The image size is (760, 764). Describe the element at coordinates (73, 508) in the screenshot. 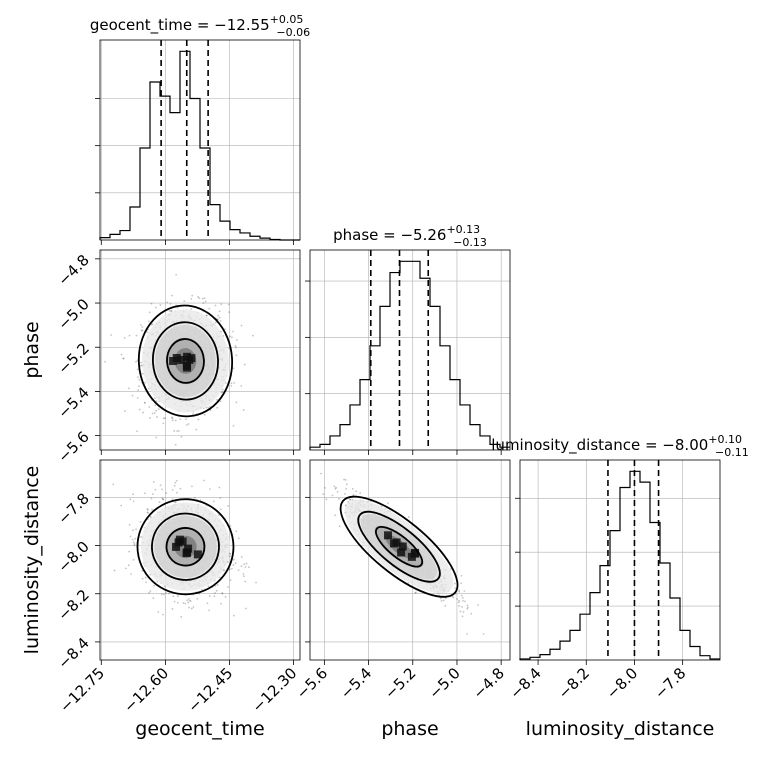

I see `y-axis-luminosity-tick-label: −7.8` at that location.